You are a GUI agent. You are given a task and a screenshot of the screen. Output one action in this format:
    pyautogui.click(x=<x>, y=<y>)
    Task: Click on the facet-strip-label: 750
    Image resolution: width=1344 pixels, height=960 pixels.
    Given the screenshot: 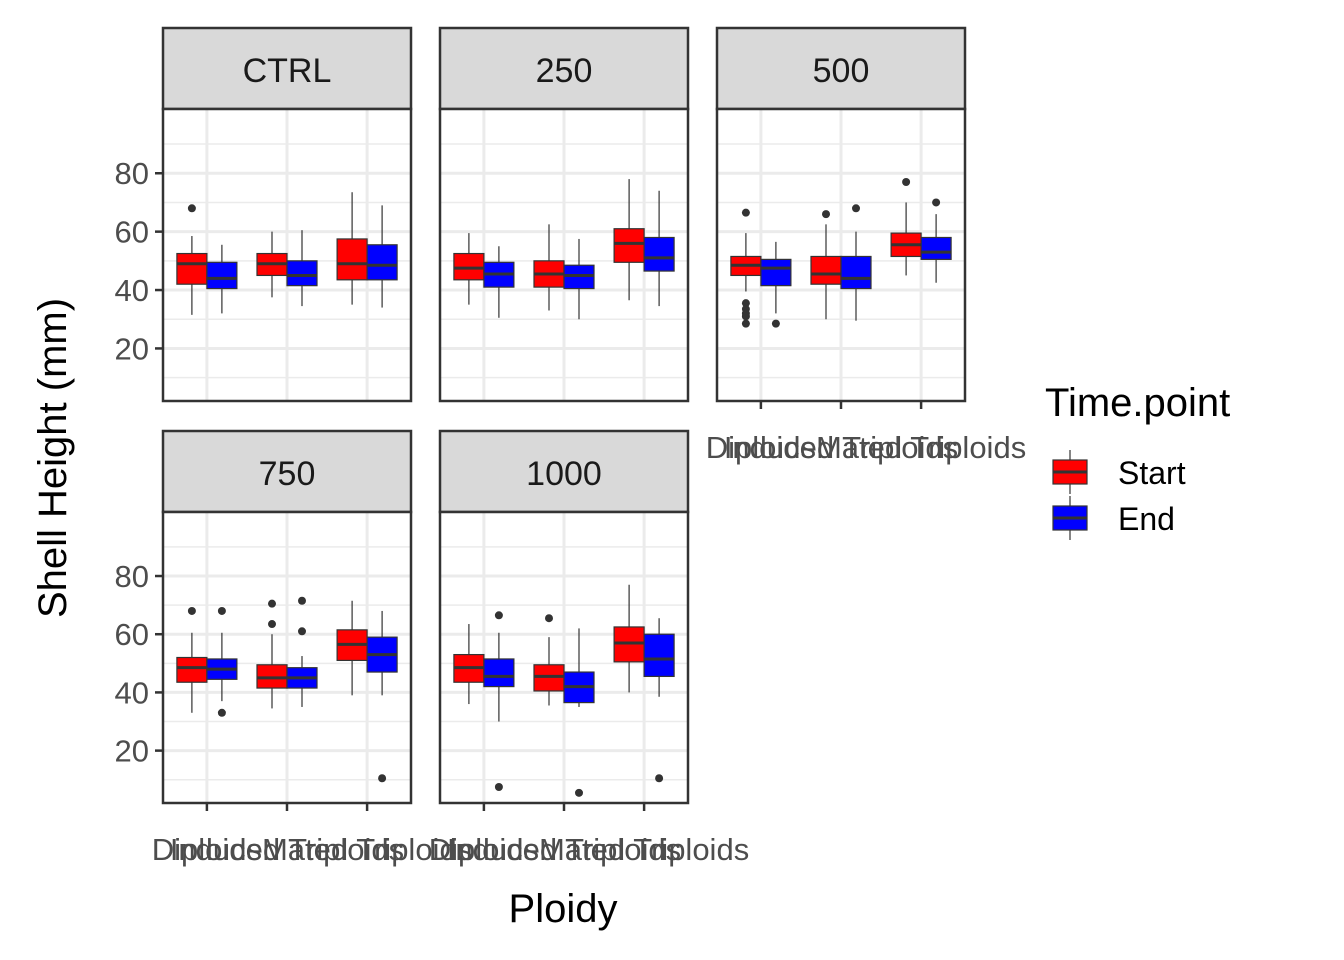 What is the action you would take?
    pyautogui.click(x=287, y=474)
    